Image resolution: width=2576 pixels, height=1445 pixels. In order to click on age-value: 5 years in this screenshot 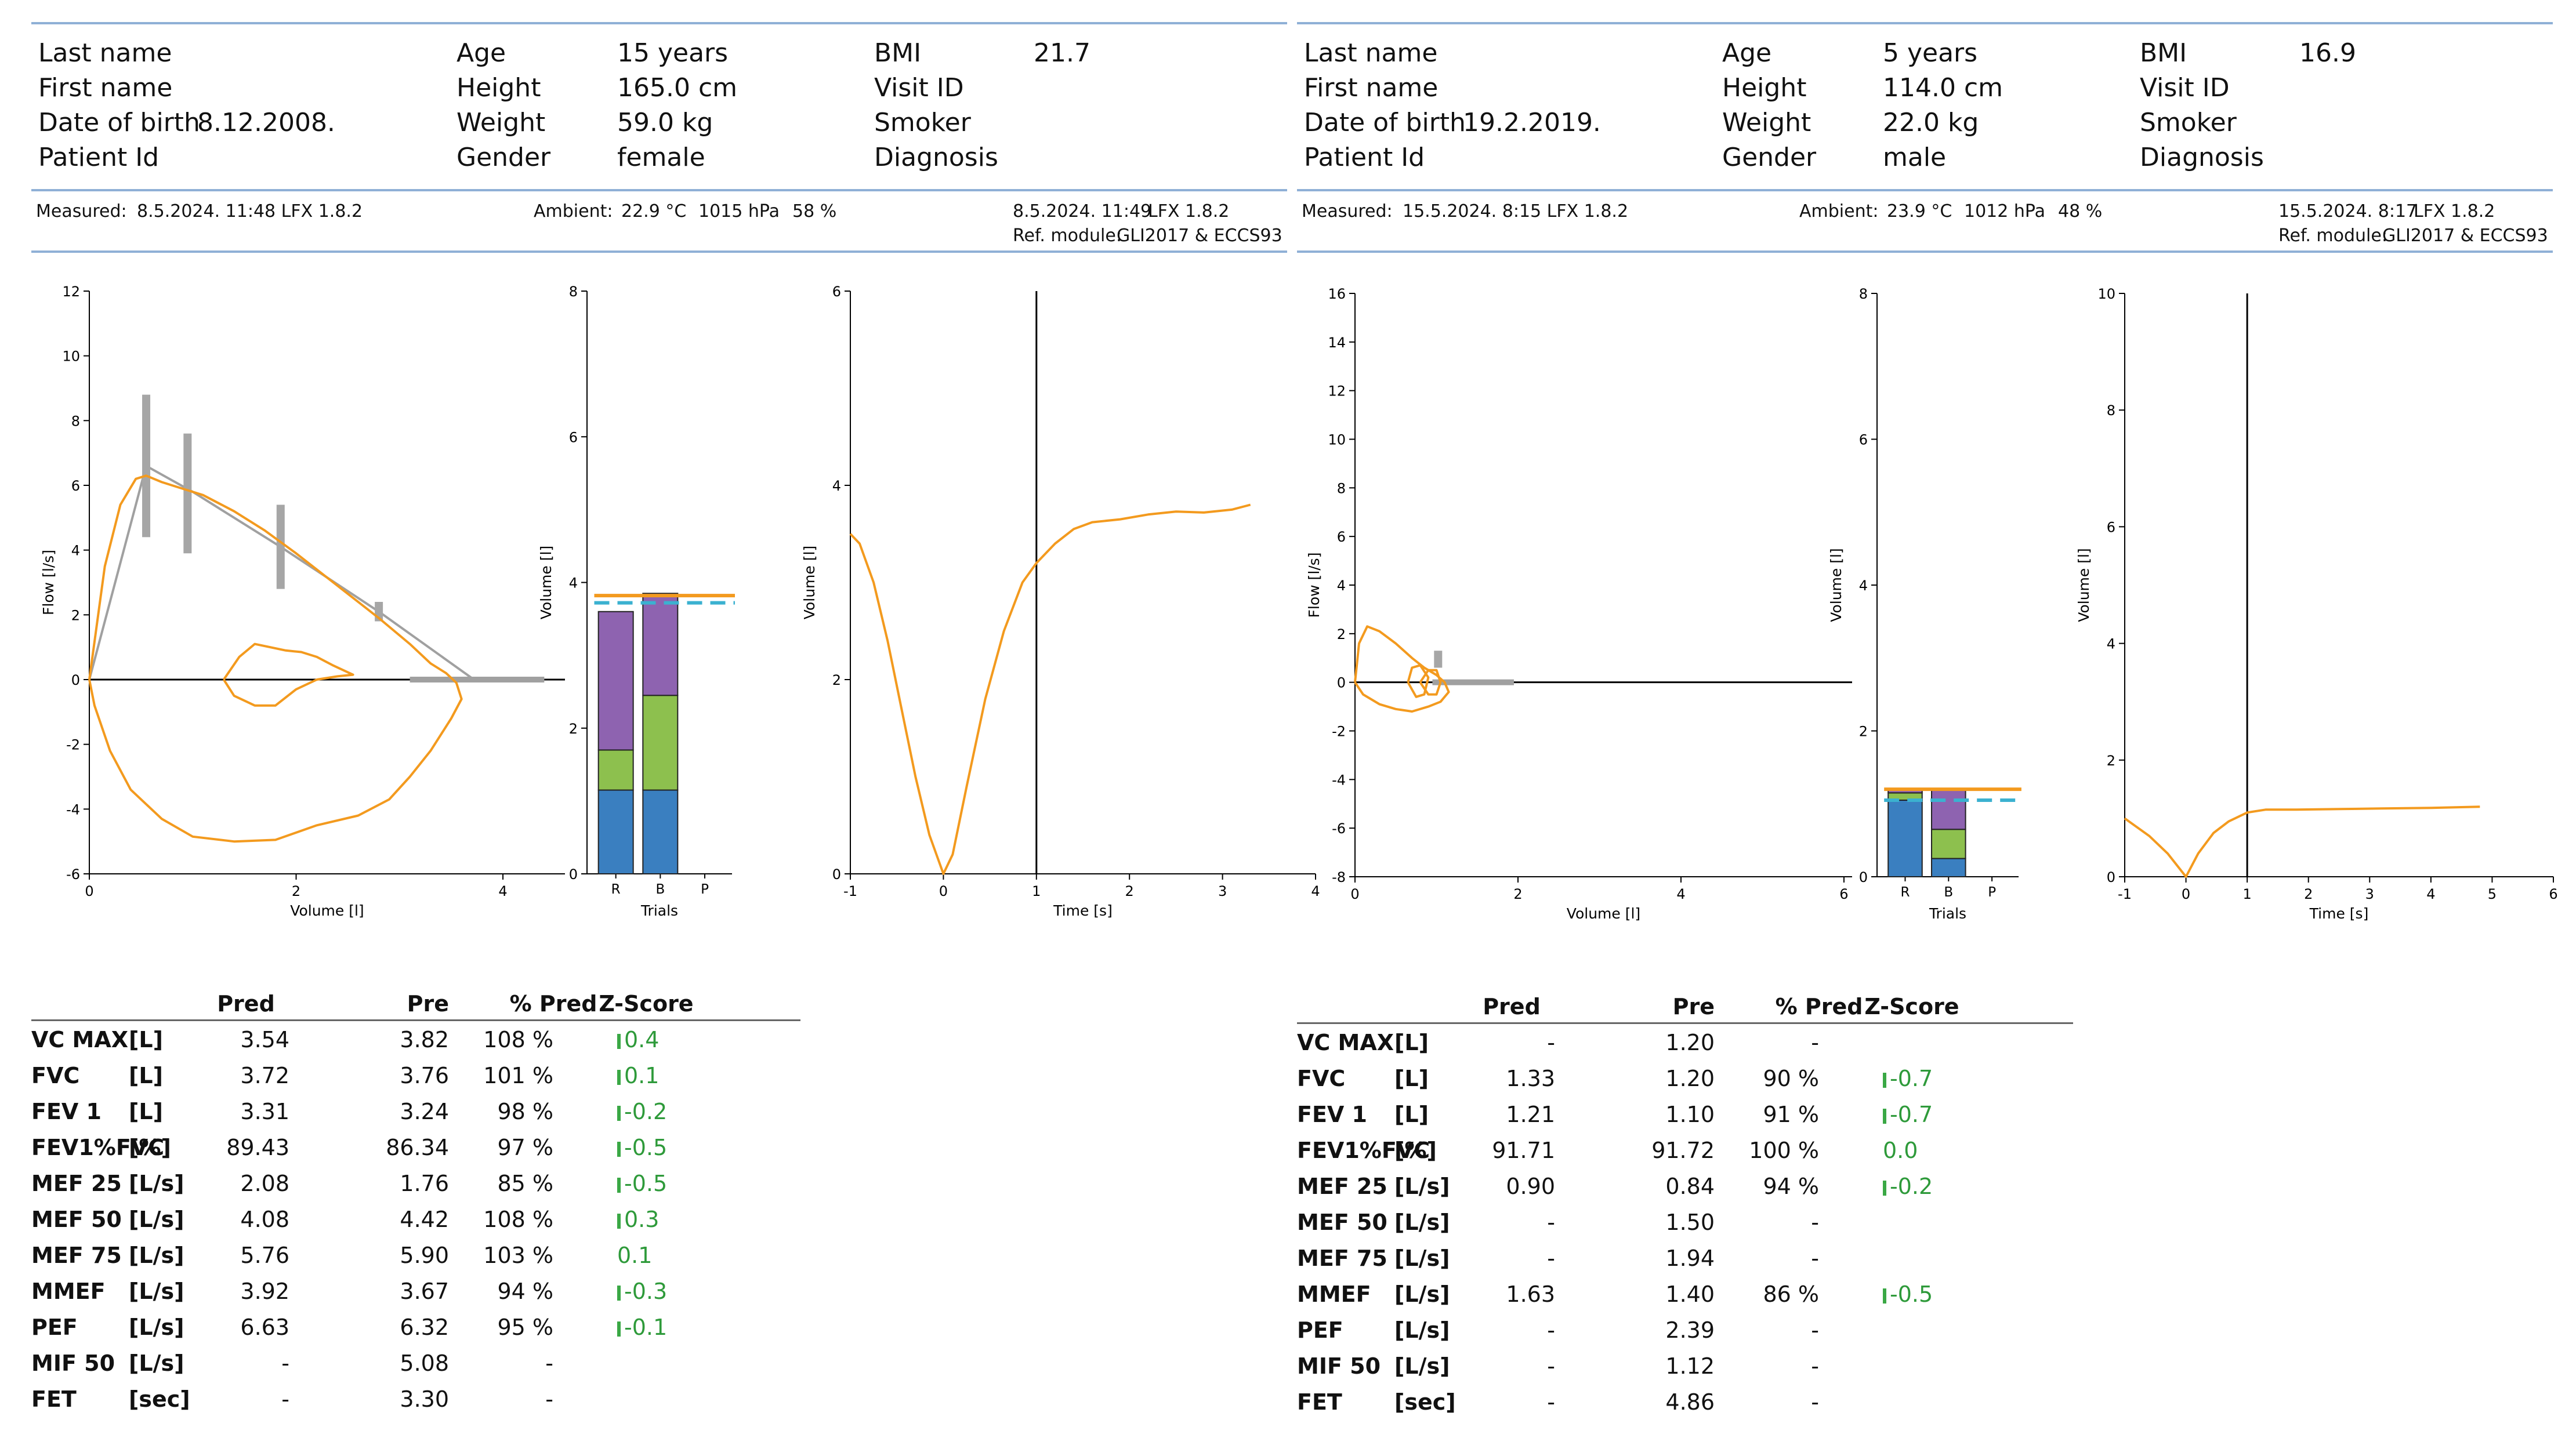, I will do `click(1931, 53)`.